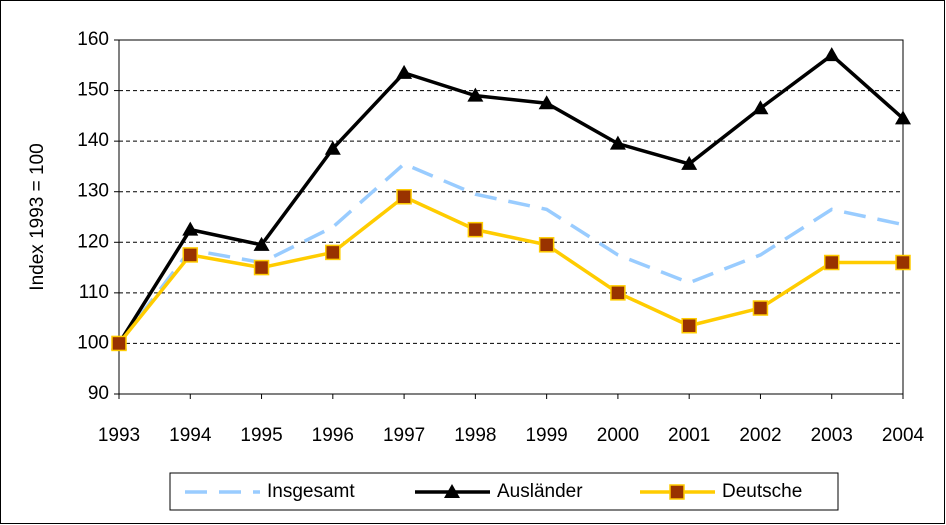 This screenshot has width=946, height=525. I want to click on legend: Insgesamt Ausländer Deutsche, so click(504, 491).